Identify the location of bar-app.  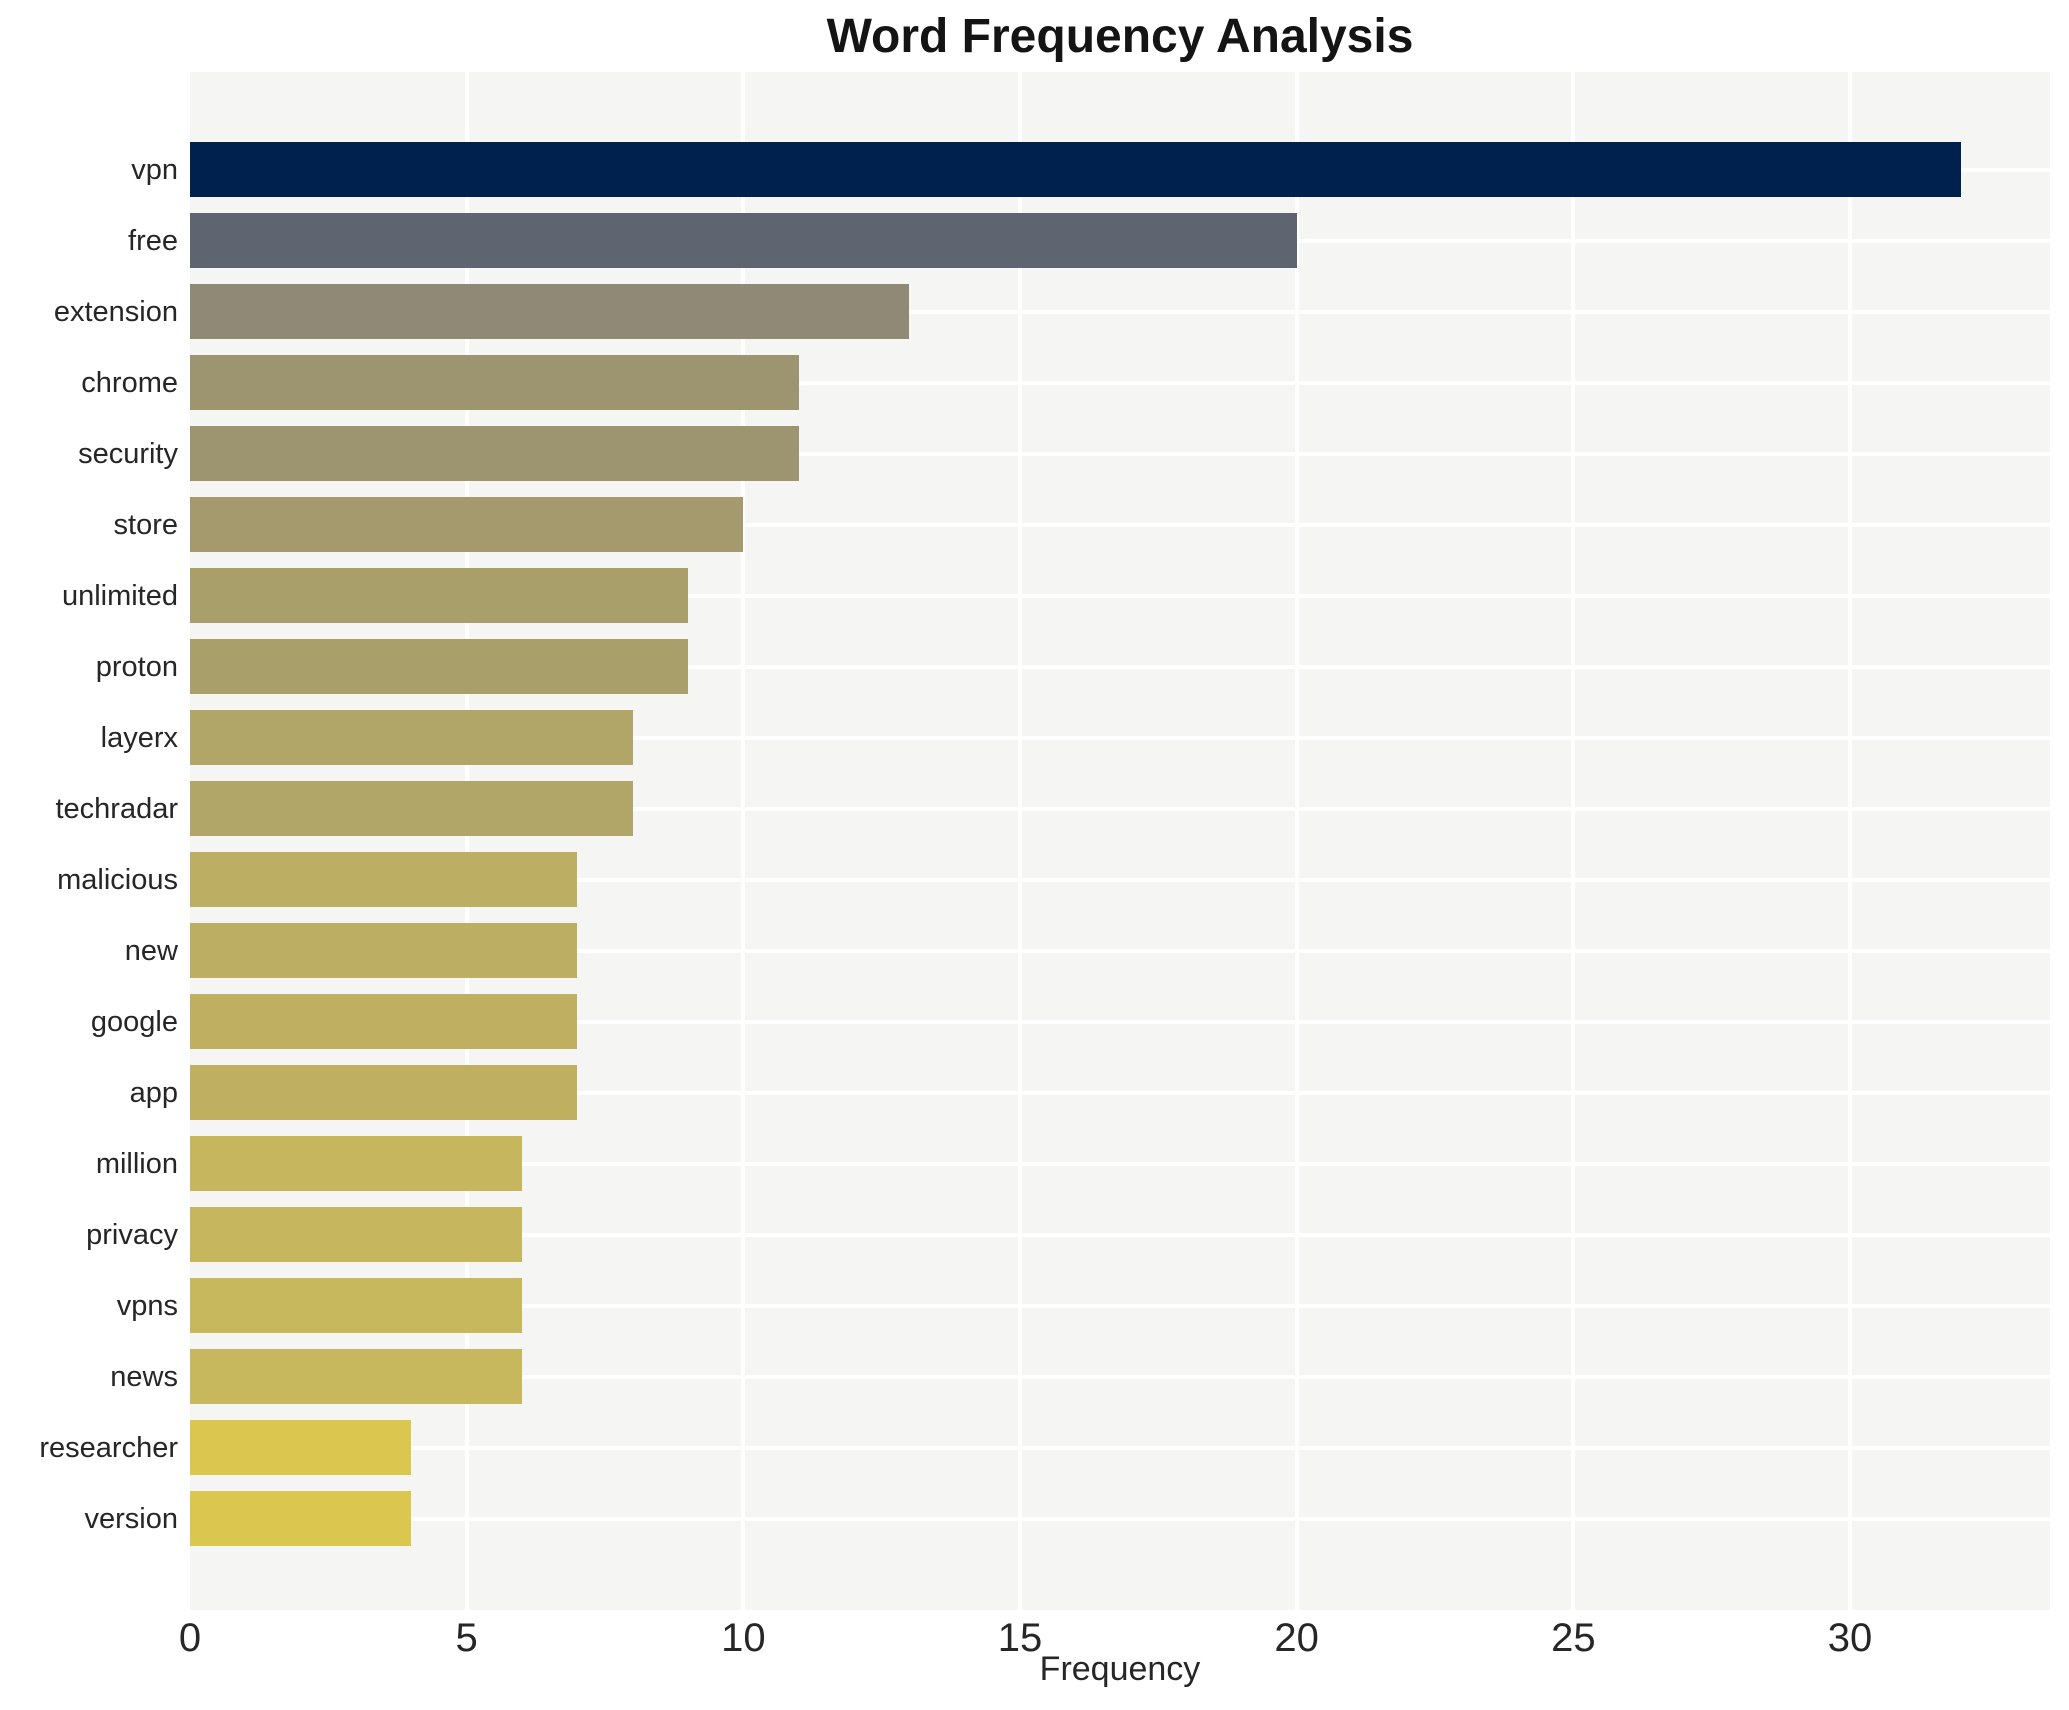
(384, 1092).